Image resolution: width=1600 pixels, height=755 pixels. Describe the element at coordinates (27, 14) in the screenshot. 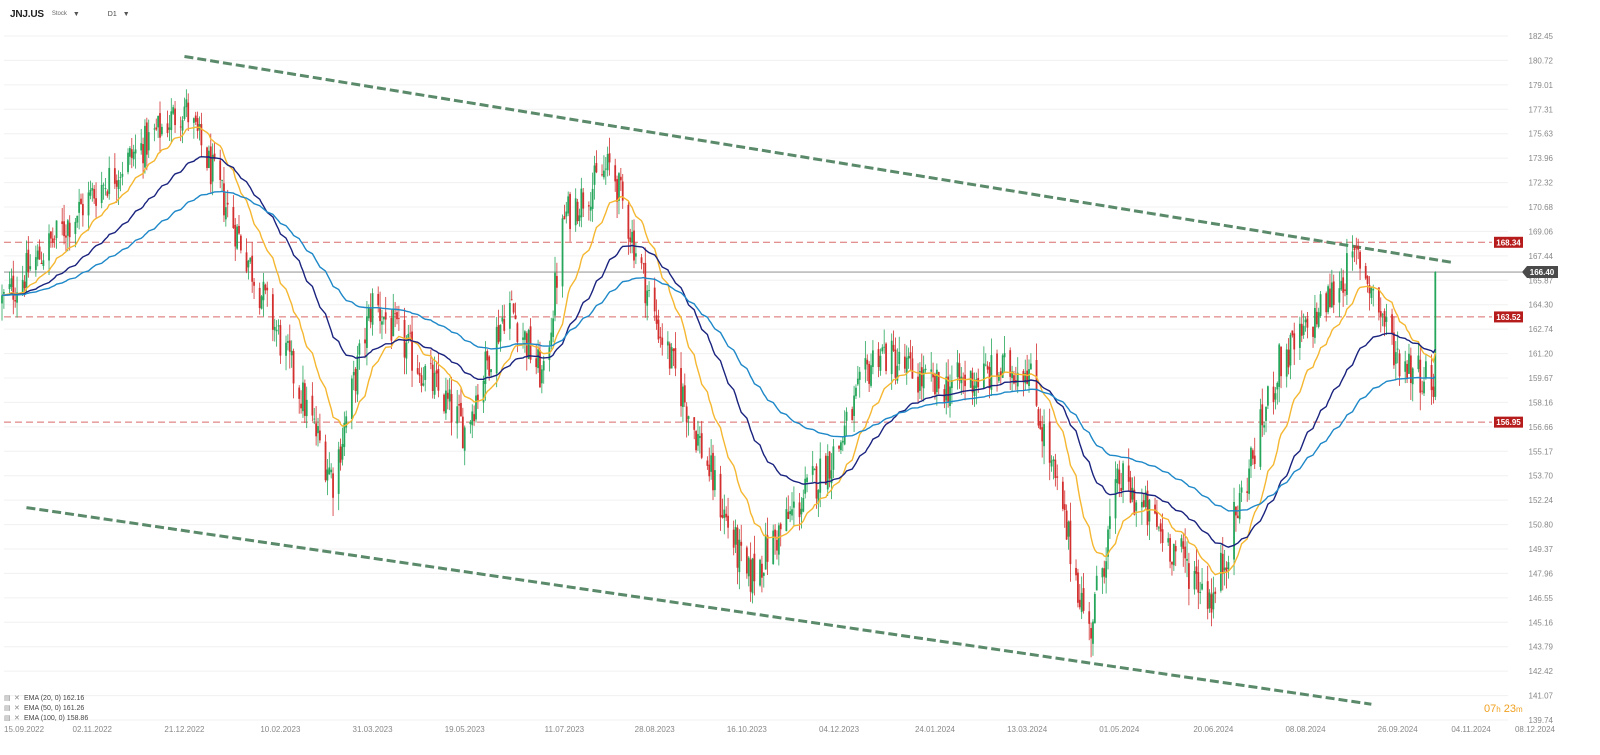

I see `symbol-label: JNJ.US` at that location.